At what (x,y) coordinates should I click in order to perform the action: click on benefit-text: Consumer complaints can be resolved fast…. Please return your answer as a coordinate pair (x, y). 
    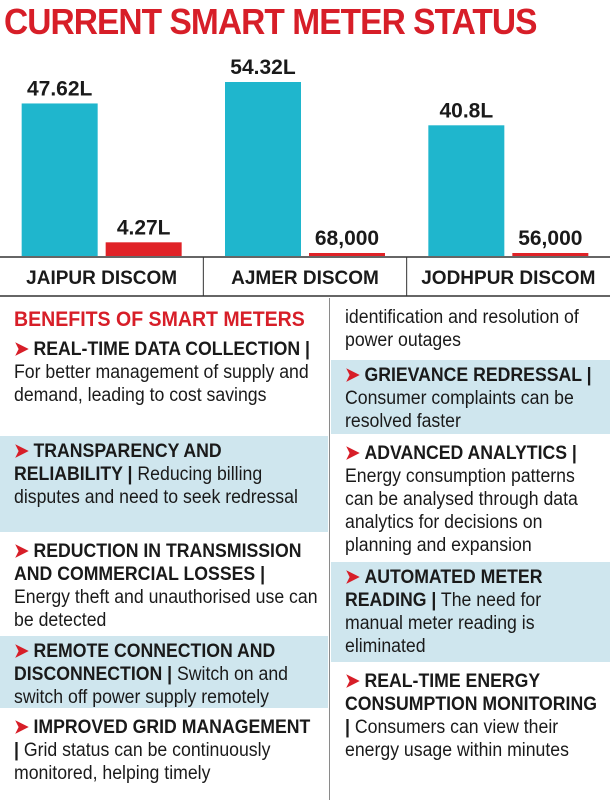
    Looking at the image, I should click on (459, 410).